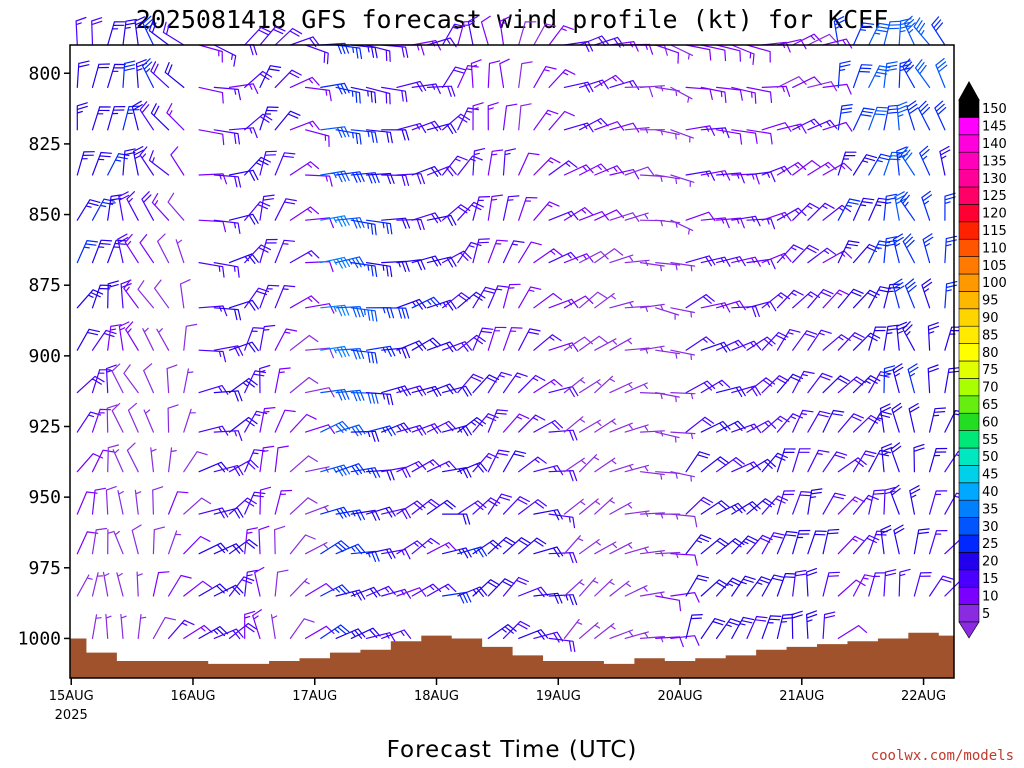 This screenshot has height=768, width=1024. Describe the element at coordinates (558, 696) in the screenshot. I see `x-tick-label: 19AUG` at that location.